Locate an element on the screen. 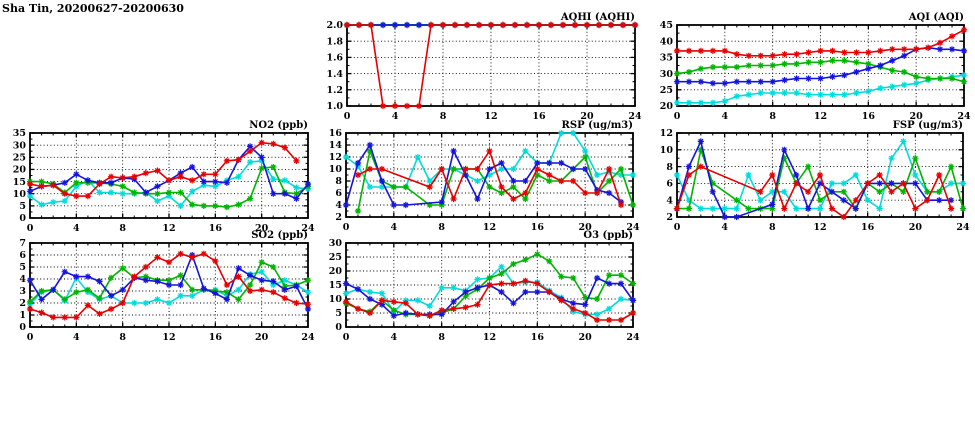 This screenshot has height=447, width=975. chart-o3: 0 4 8 12 16 20 24 0 5 10 15 20 25 30 O3 (ppb) is located at coordinates (481, 284).